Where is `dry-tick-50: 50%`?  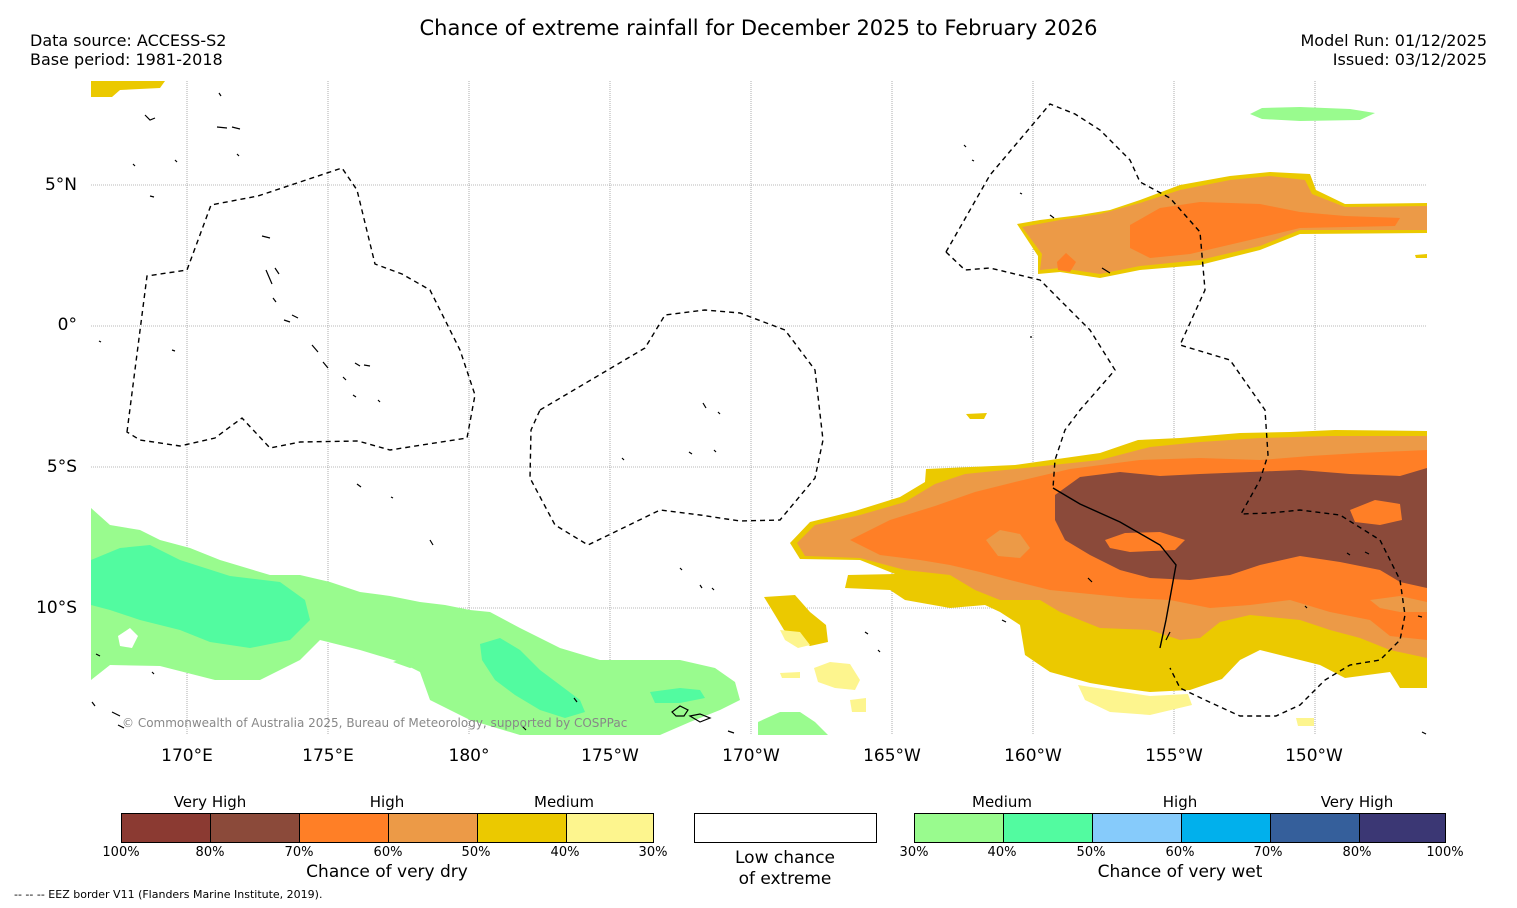
dry-tick-50: 50% is located at coordinates (476, 852).